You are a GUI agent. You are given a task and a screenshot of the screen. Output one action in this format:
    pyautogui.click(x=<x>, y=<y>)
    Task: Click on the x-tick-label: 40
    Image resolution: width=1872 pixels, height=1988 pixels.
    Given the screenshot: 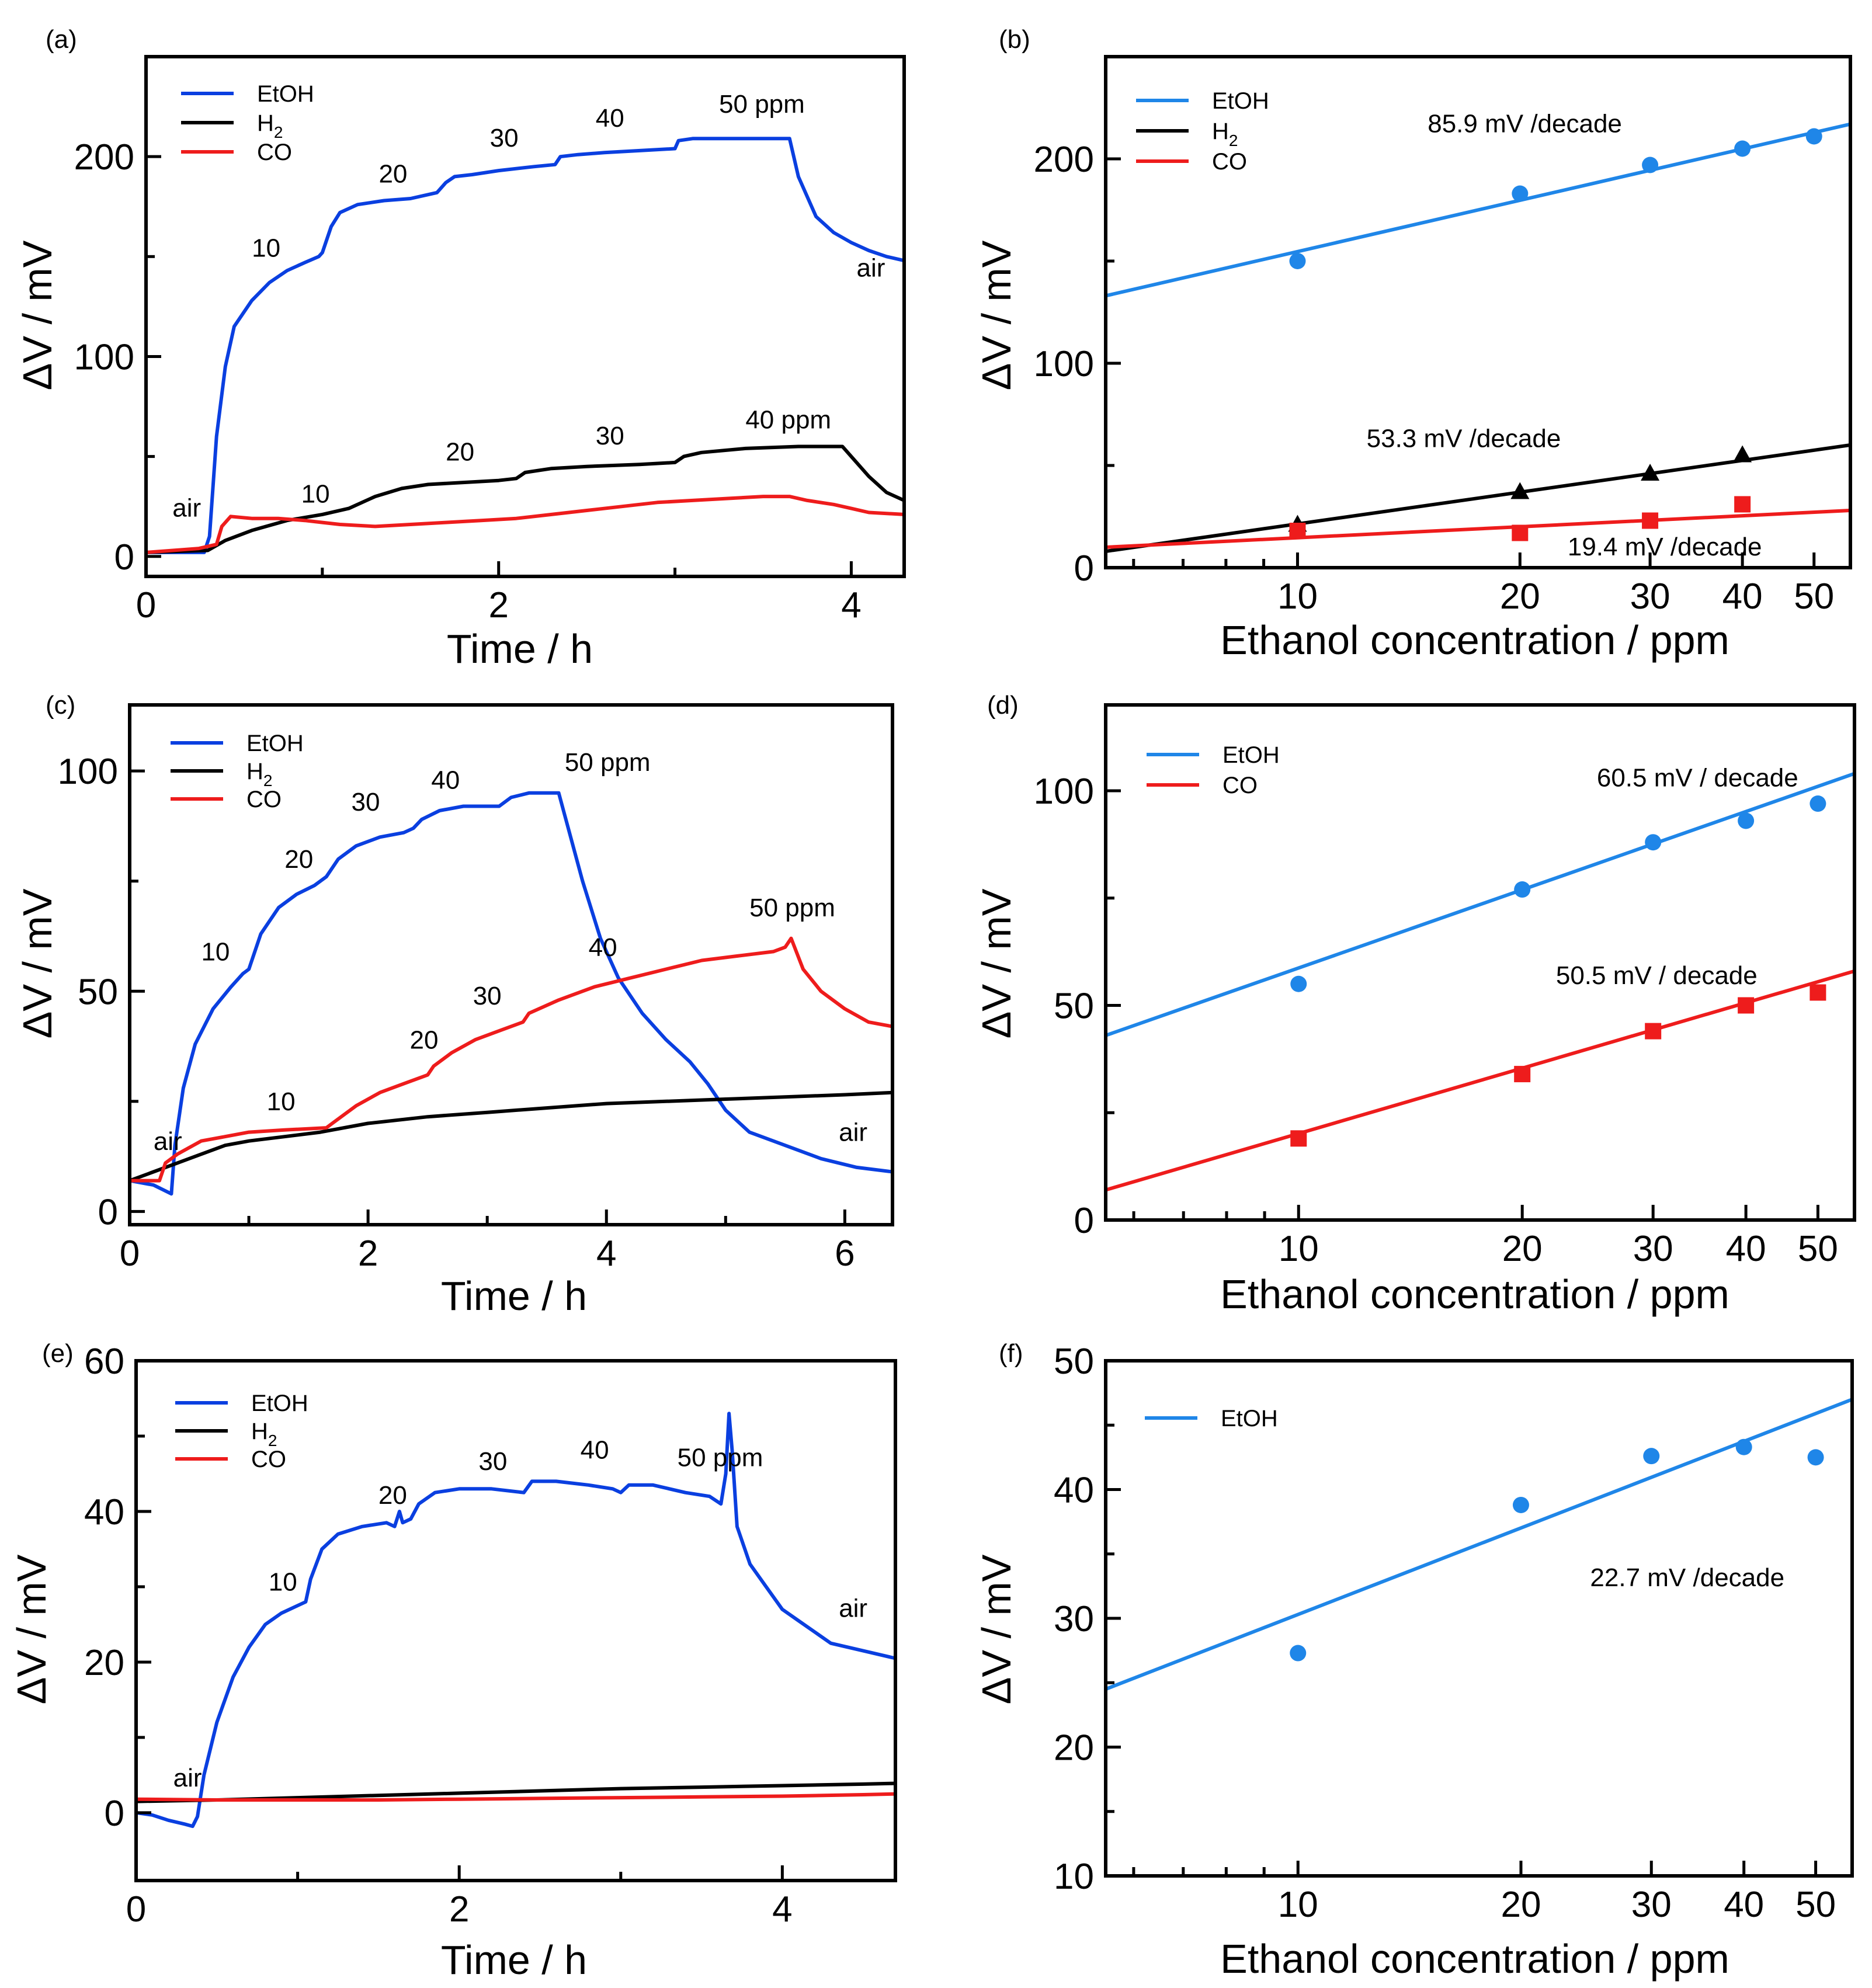 What is the action you would take?
    pyautogui.click(x=1746, y=1249)
    